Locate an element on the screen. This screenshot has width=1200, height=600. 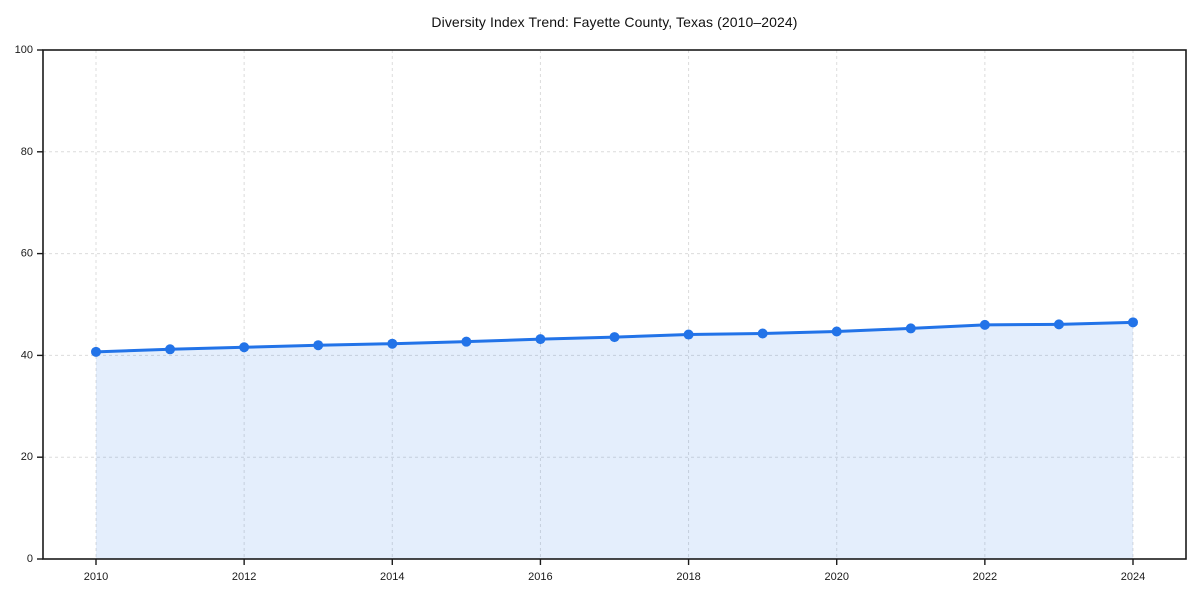
y-axis-tick-label: 20 is located at coordinates (27, 457).